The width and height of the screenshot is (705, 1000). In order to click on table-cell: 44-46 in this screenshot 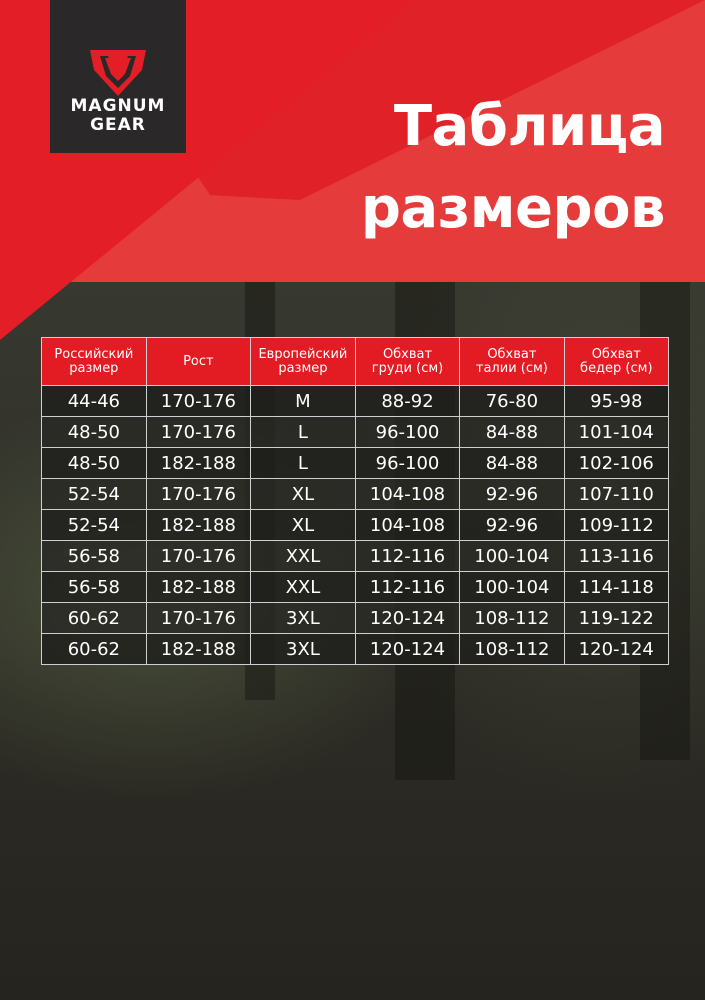, I will do `click(94, 401)`.